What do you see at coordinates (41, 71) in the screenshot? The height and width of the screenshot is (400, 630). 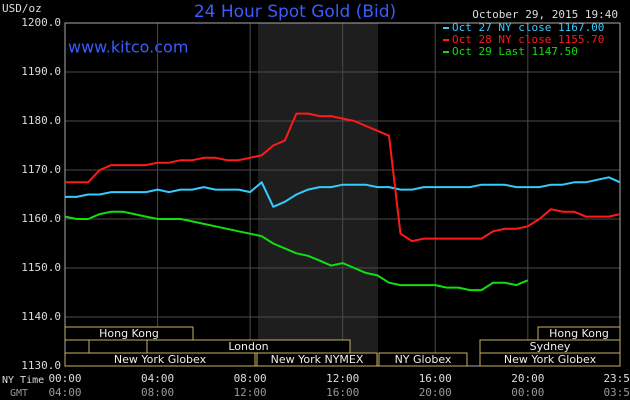 I see `y-tick-label: 1190.0` at bounding box center [41, 71].